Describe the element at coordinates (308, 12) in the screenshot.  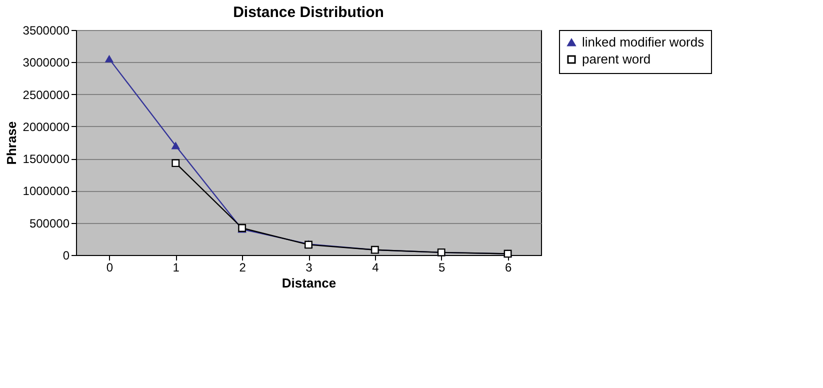
I see `chart-title: Distance Distribution` at that location.